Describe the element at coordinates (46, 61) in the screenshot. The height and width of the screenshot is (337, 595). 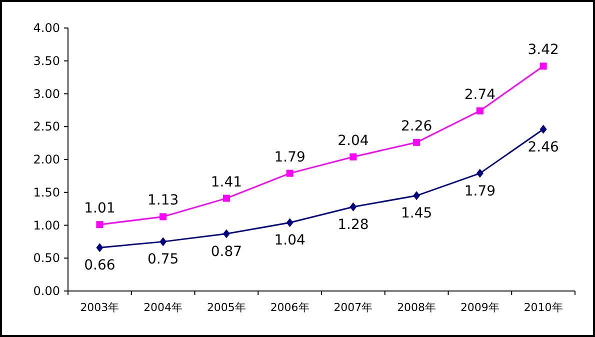
I see `y-tick-label: 3.50` at that location.